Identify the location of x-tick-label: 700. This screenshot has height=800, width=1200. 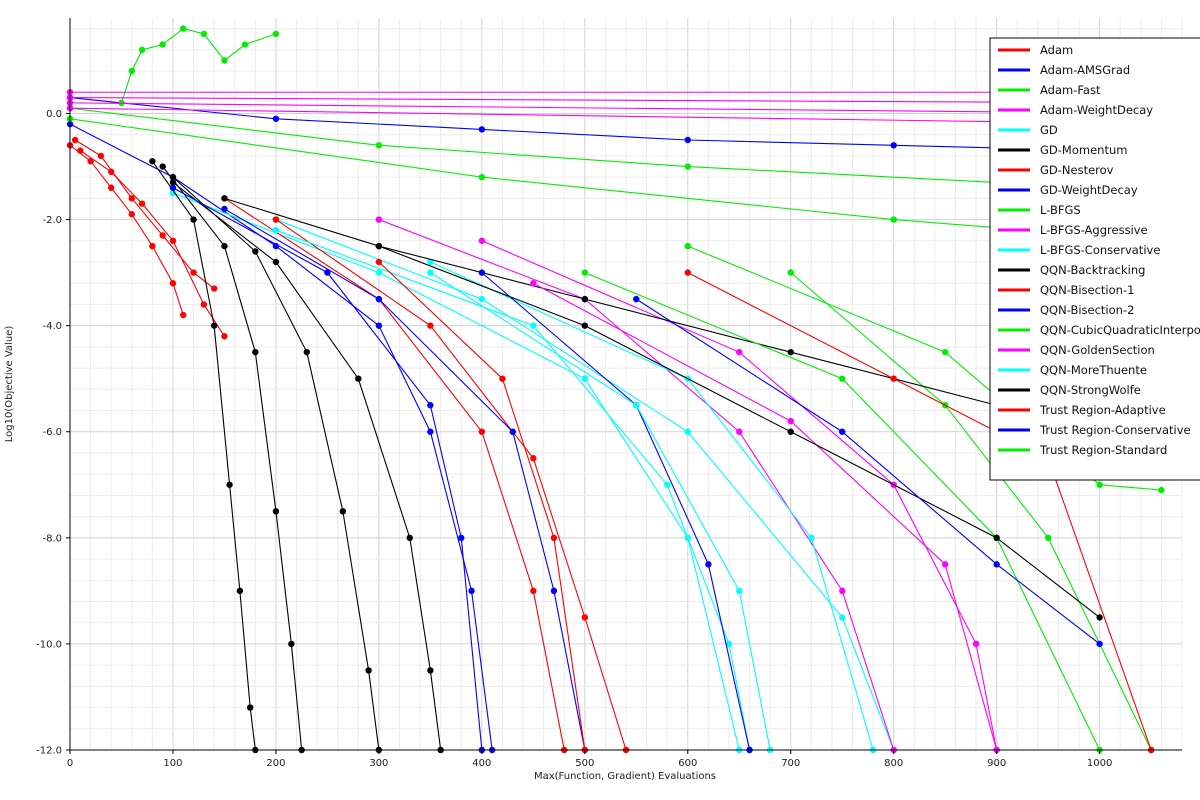
(790, 763).